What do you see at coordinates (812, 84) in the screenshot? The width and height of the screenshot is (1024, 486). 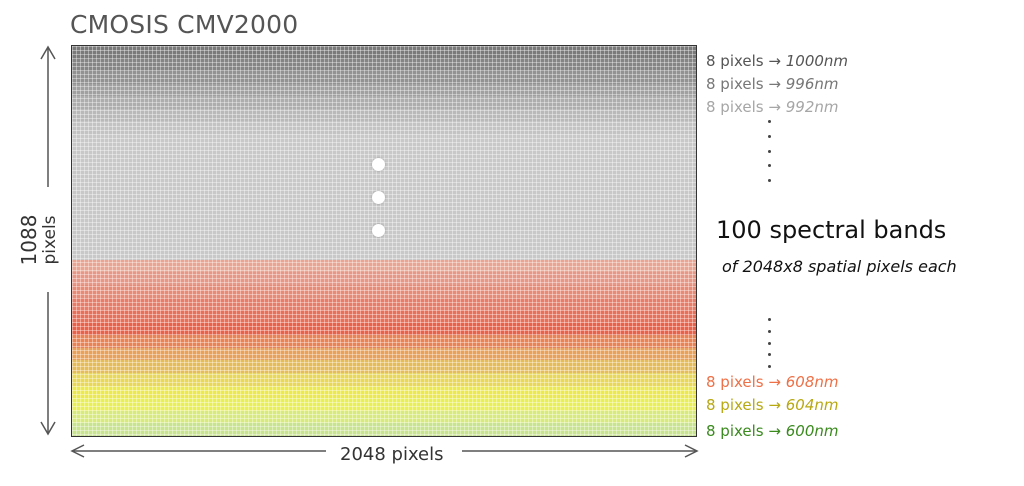 I see `band-wavelength: 996nm` at bounding box center [812, 84].